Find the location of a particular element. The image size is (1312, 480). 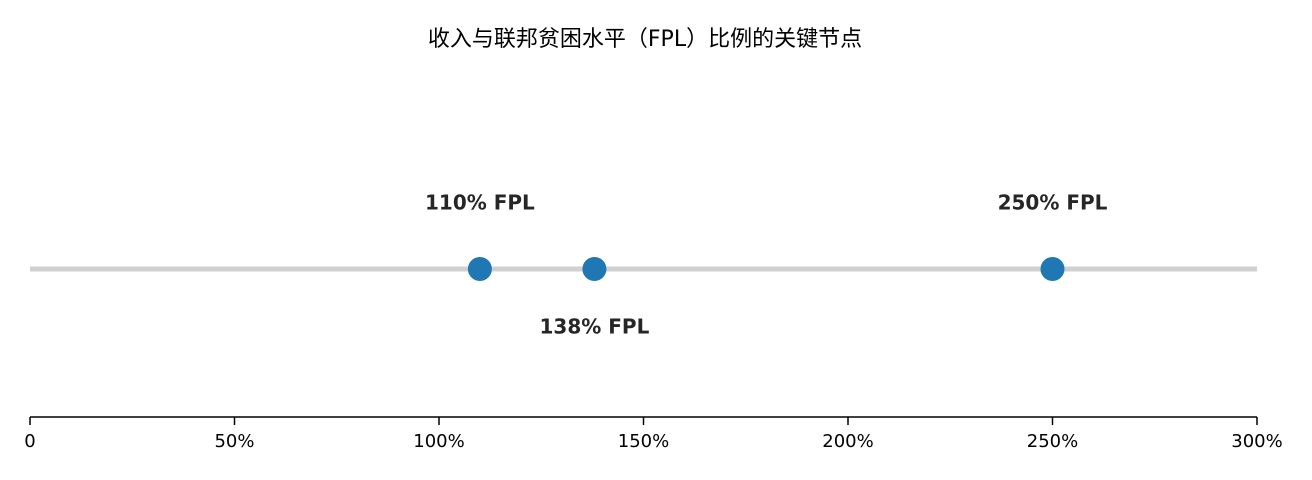

x-tick-label: 300% is located at coordinates (1256, 441).